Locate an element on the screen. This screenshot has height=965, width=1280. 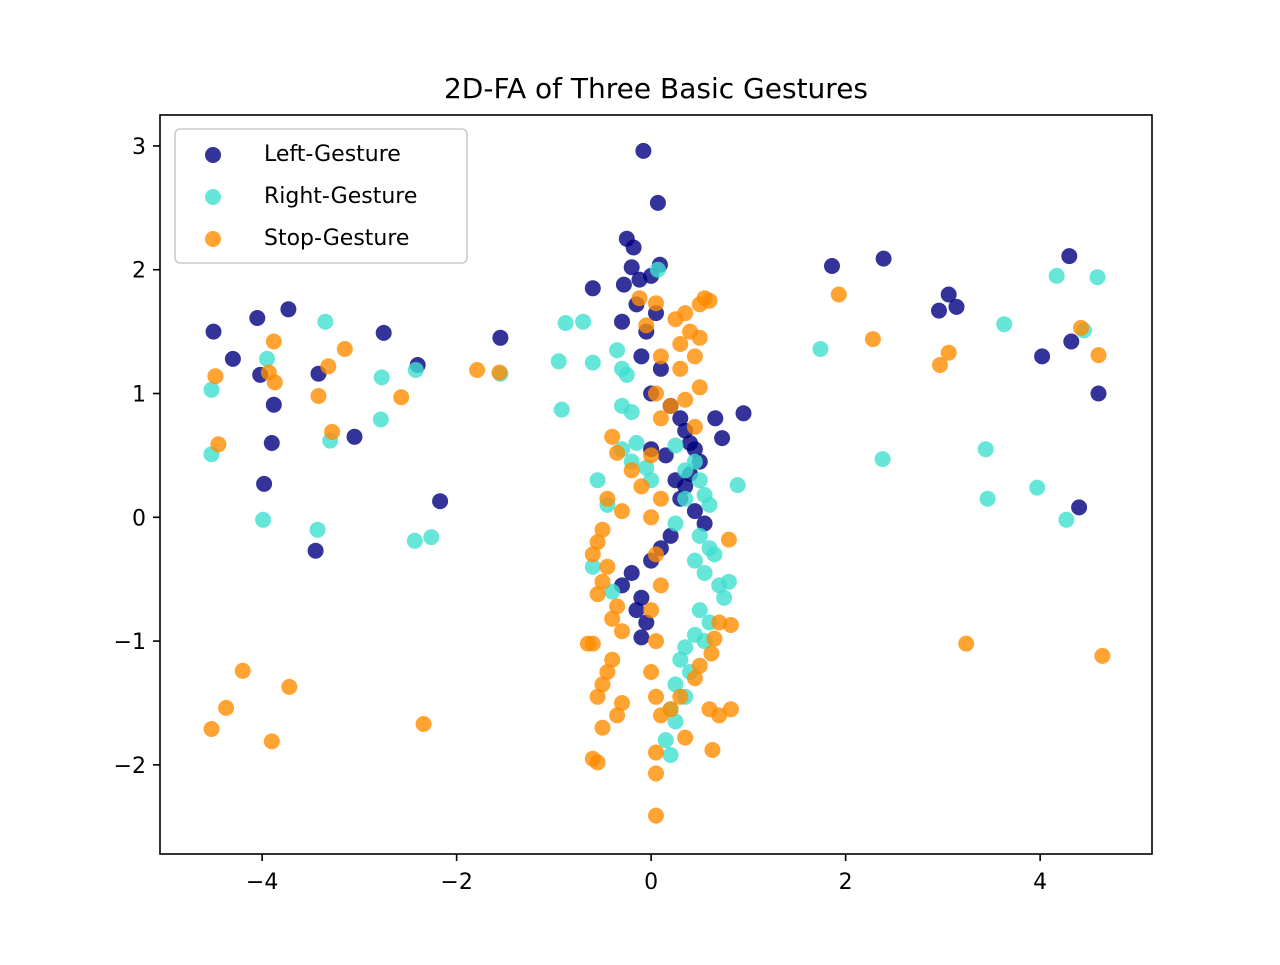
x-tick-label: 0 is located at coordinates (651, 882).